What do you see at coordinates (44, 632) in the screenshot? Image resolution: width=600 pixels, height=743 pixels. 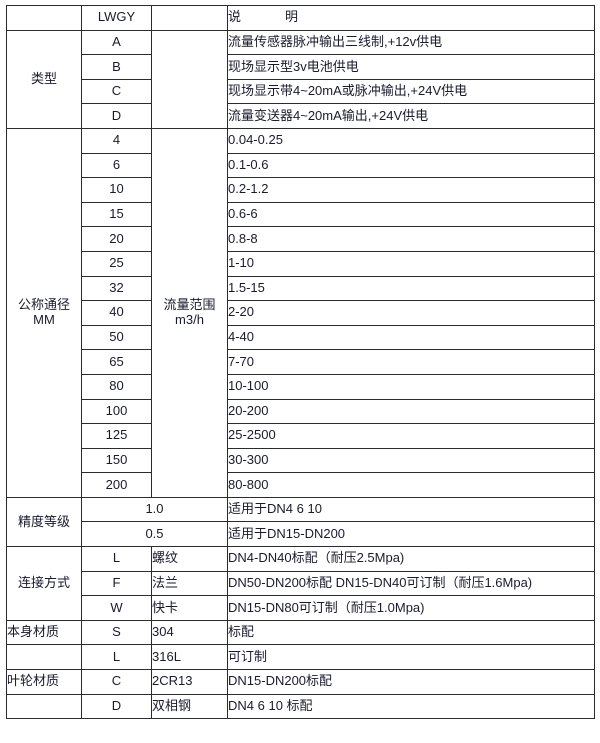 I see `section-label-body-material: 本身材质` at bounding box center [44, 632].